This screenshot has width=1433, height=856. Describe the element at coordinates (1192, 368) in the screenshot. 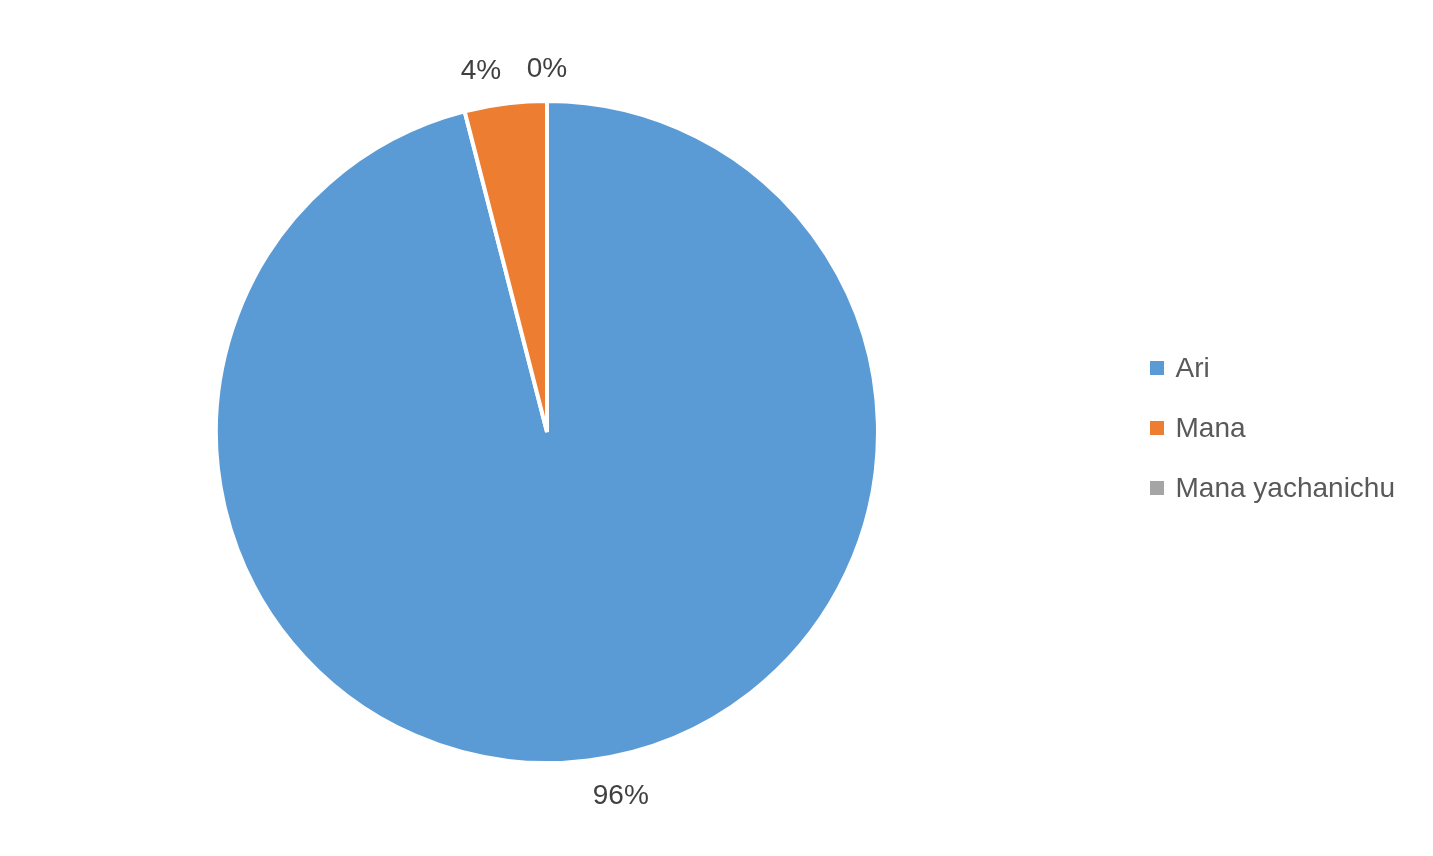

I see `legend-label: Ari` at that location.